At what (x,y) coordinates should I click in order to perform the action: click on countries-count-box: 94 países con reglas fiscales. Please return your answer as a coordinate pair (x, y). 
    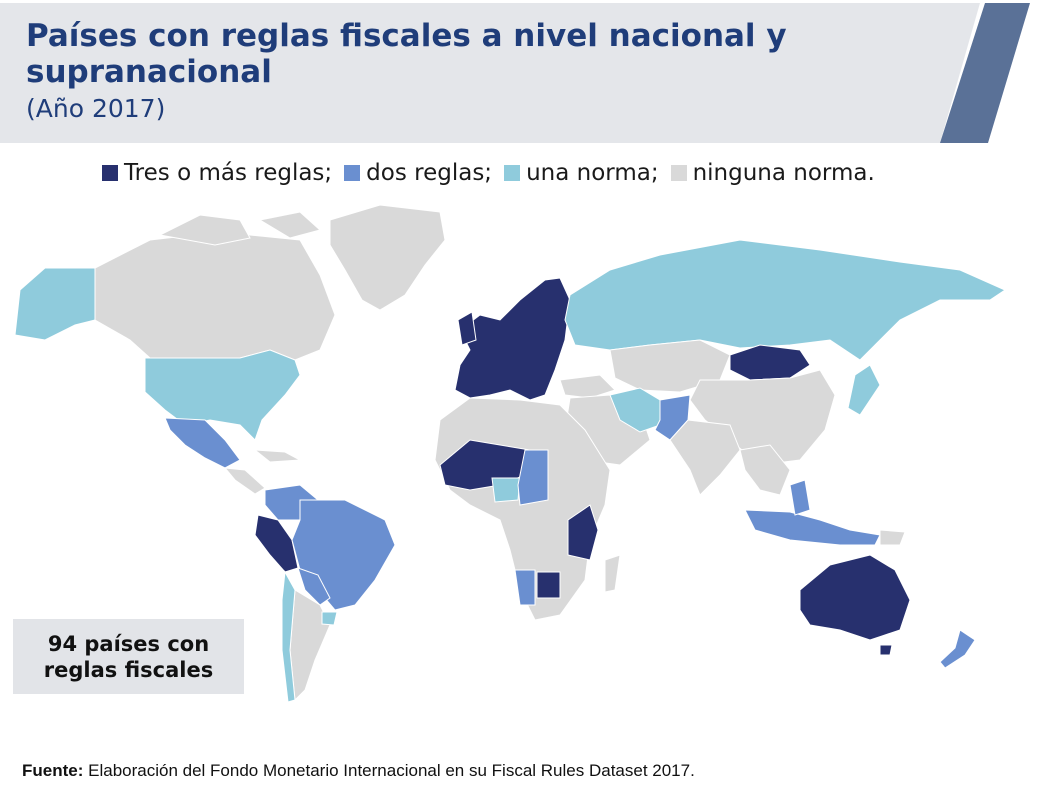
    Looking at the image, I should click on (128, 656).